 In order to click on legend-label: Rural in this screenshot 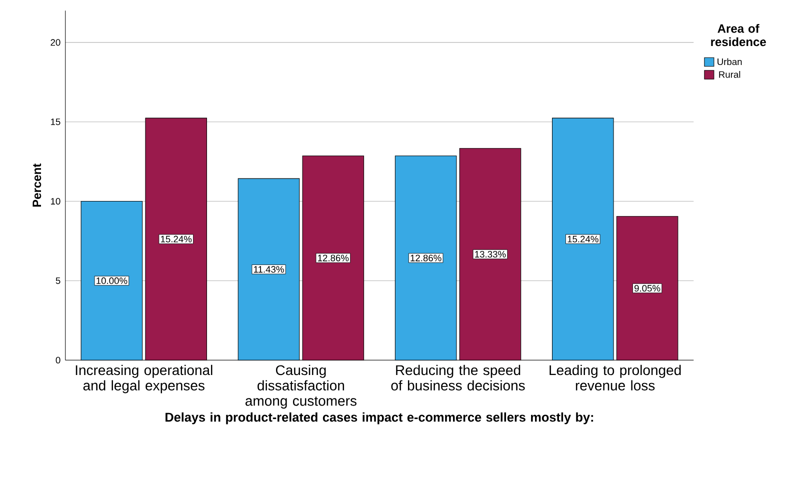, I will do `click(729, 74)`.